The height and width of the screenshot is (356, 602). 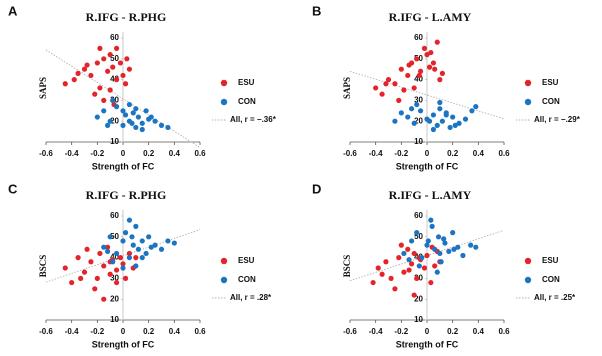 What do you see at coordinates (123, 153) in the screenshot?
I see `x-tick-label: 0` at bounding box center [123, 153].